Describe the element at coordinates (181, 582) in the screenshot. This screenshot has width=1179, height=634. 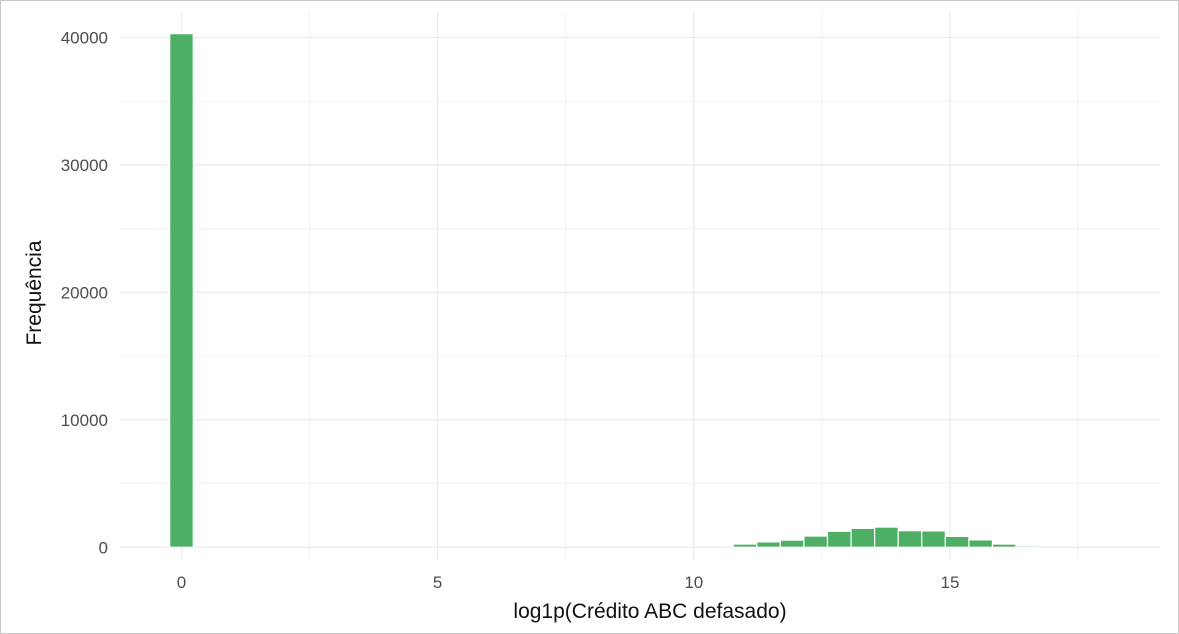
I see `x-tick-label: 0` at that location.